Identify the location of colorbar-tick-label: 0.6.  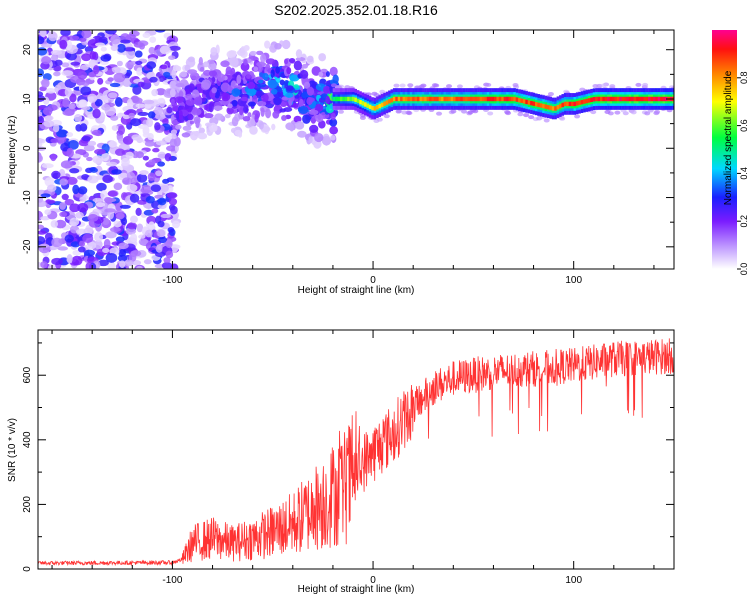
(744, 125).